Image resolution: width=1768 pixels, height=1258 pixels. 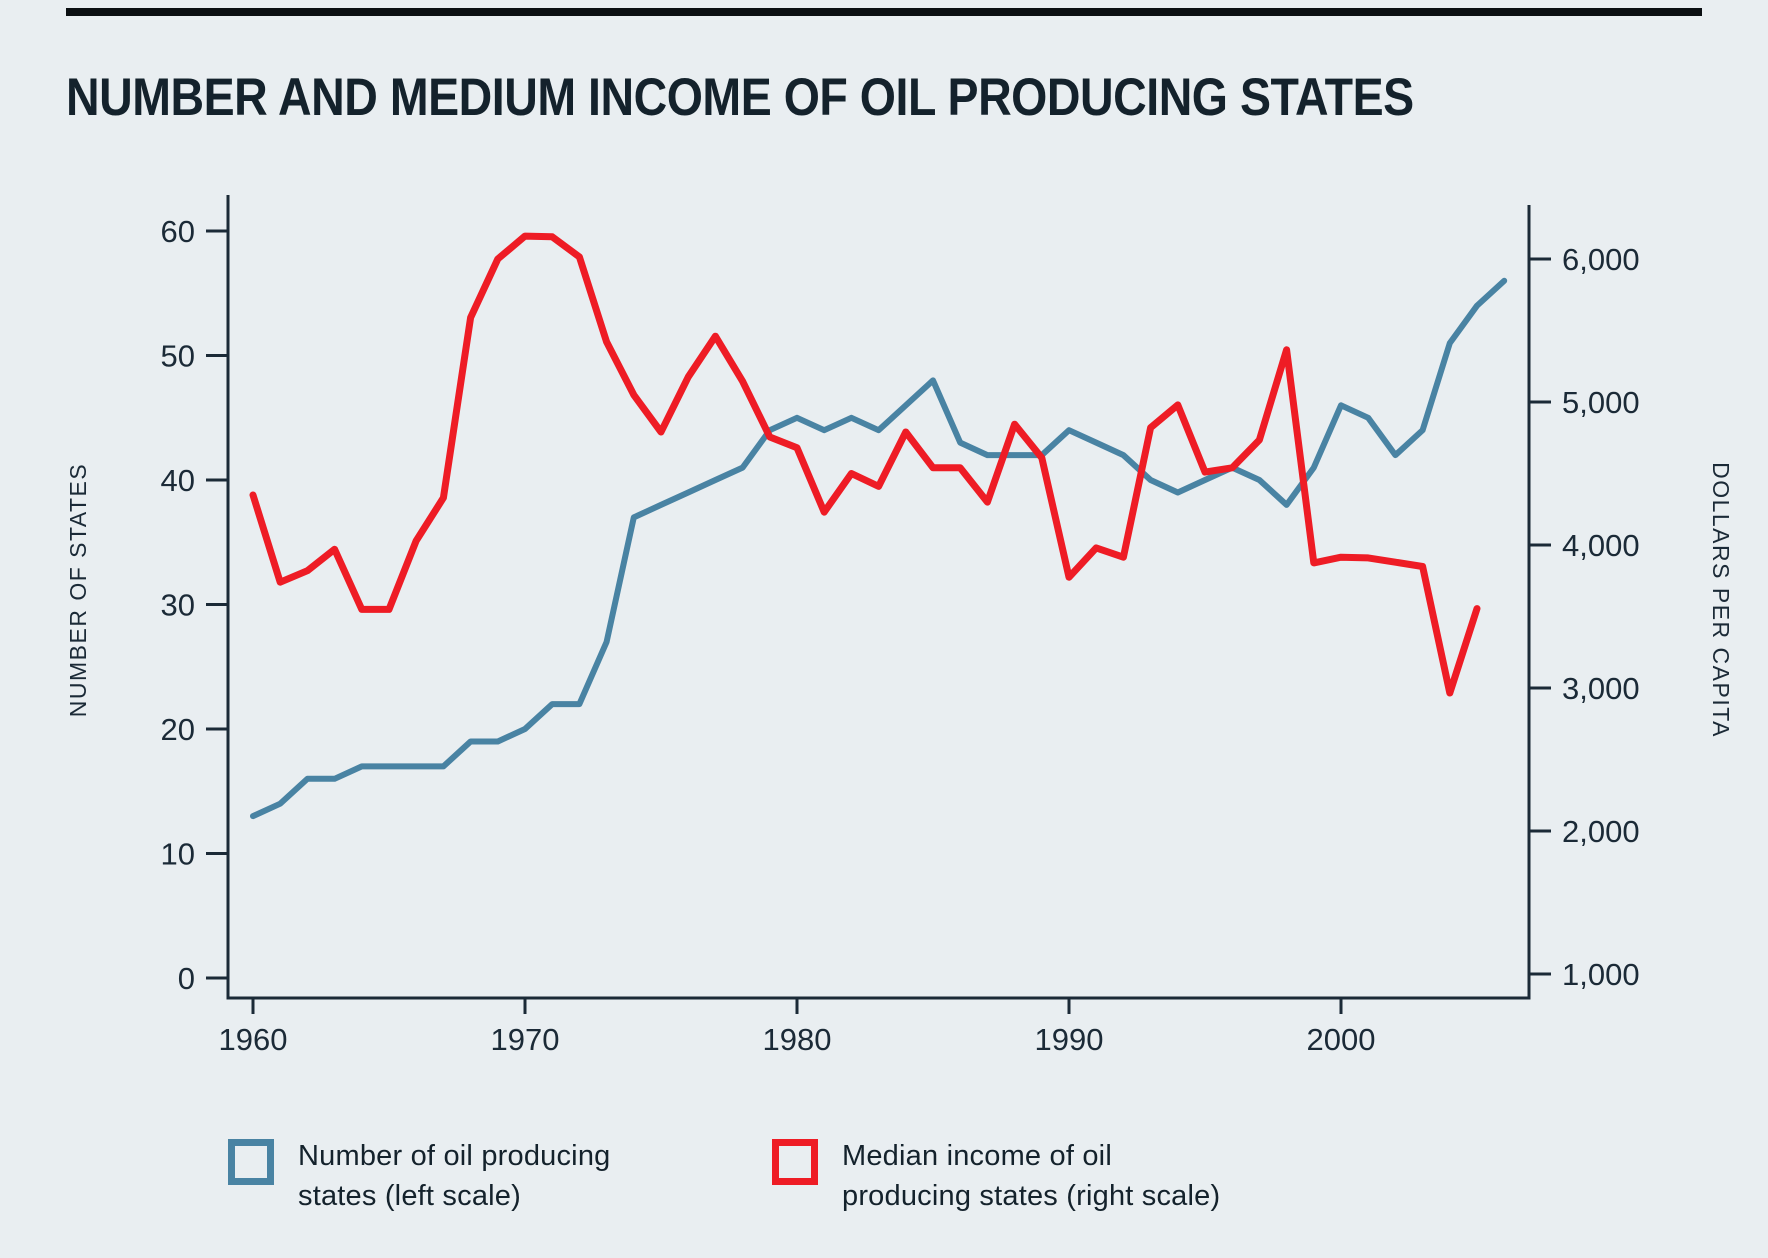 I want to click on right-tick-label: 5,000, so click(x=1601, y=402).